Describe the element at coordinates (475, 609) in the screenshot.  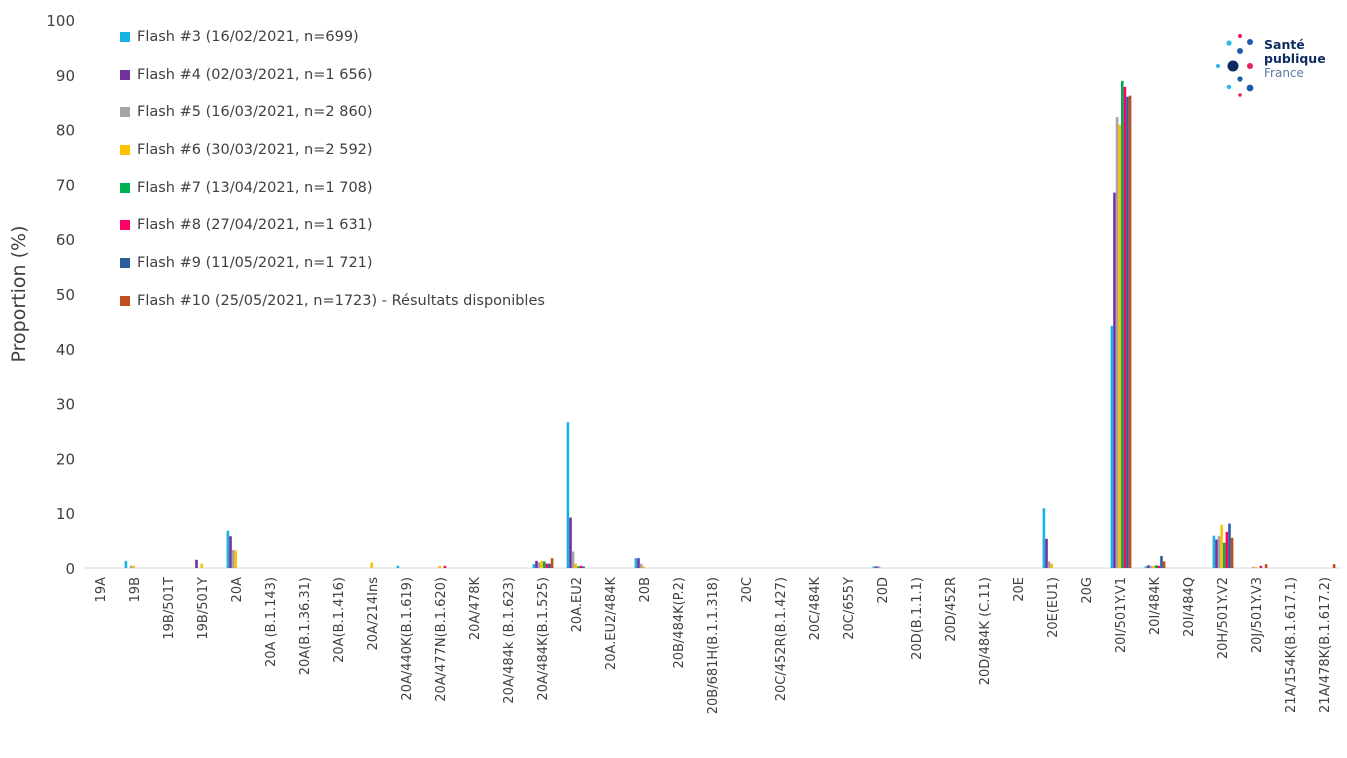
I see `x-tick-label: 20A/478K` at that location.